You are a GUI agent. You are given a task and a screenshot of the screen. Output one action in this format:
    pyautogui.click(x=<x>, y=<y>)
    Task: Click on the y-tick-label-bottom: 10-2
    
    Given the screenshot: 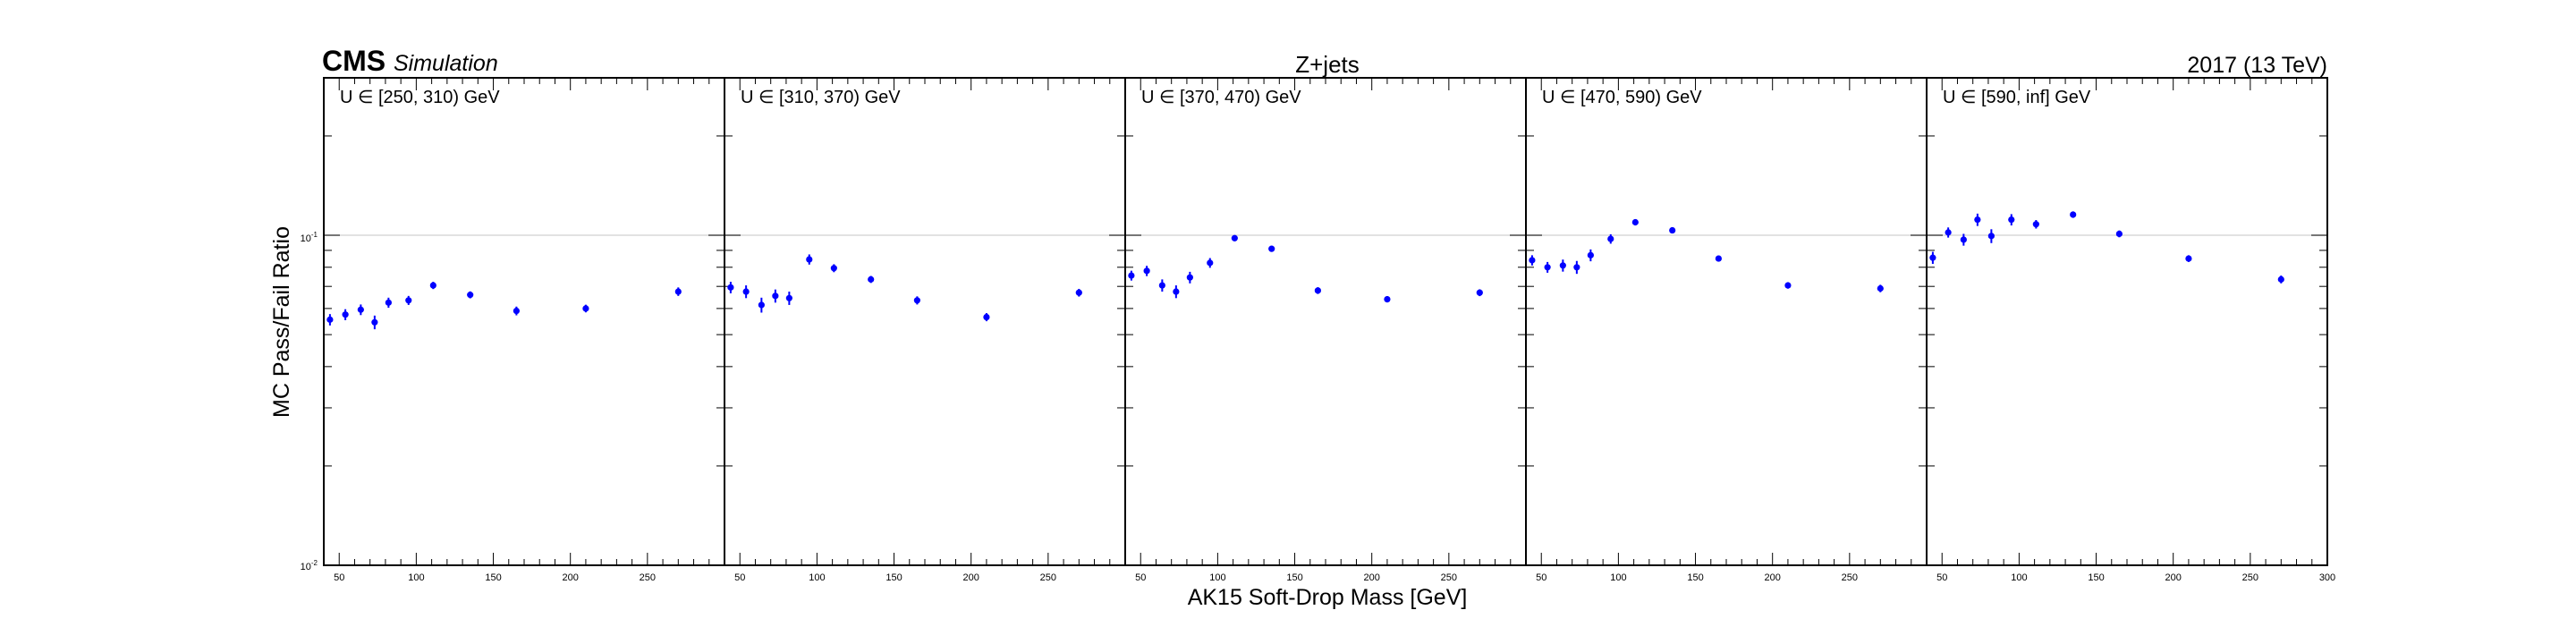 What is the action you would take?
    pyautogui.click(x=309, y=565)
    